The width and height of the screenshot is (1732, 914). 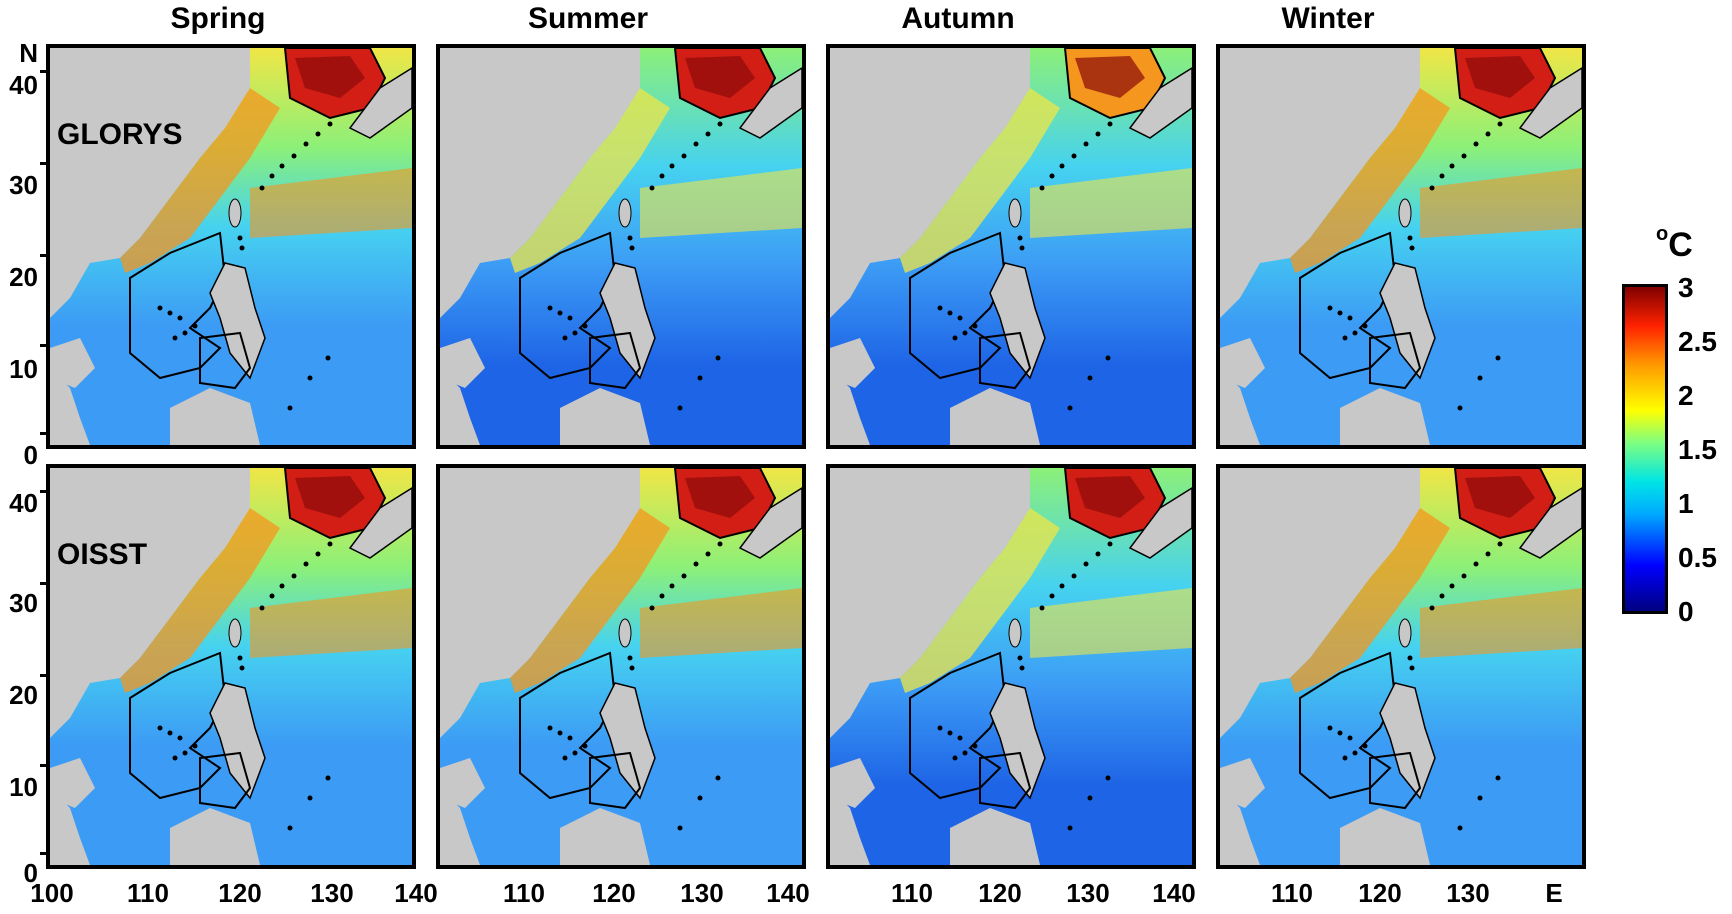 I want to click on y-tick-40-top: 40, so click(x=23, y=85).